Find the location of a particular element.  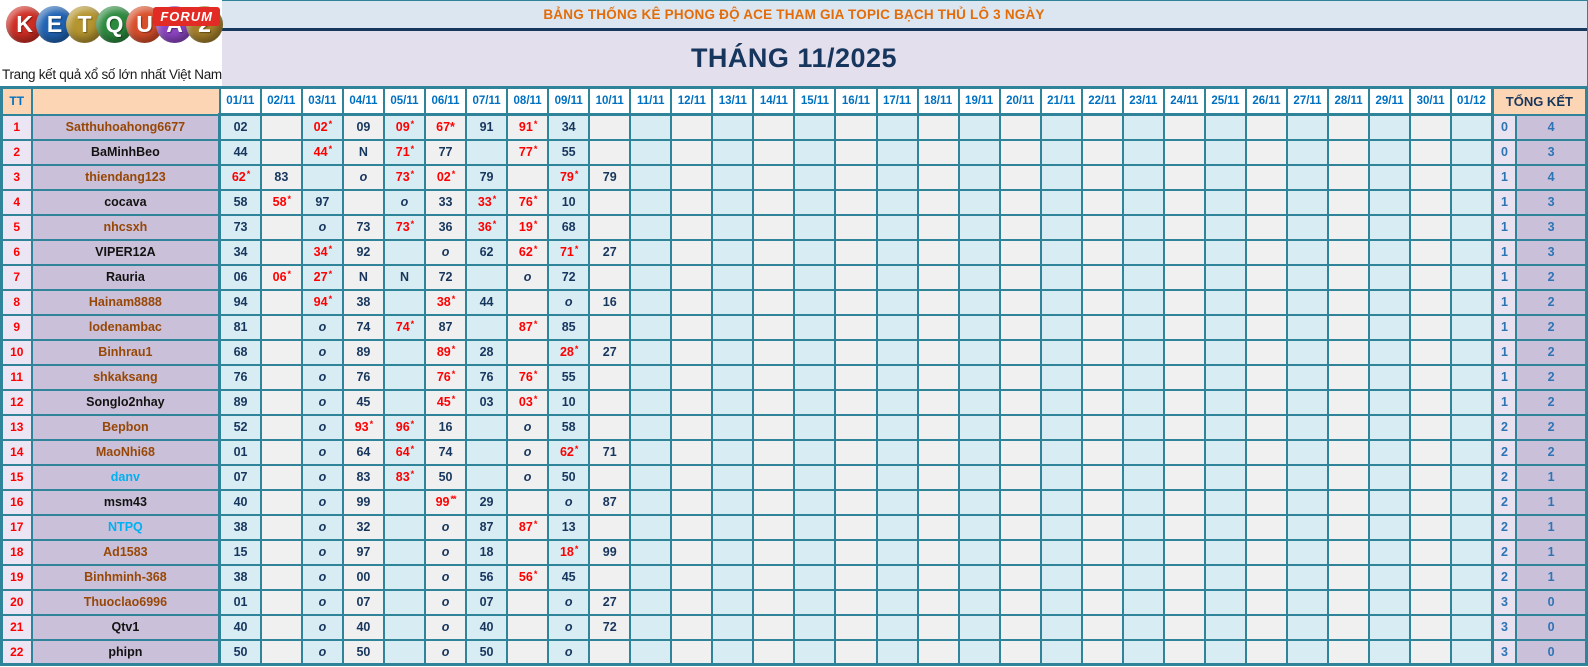

player-row: 7 Rauria 06 06* 27* N N 72 o 72 1 2 is located at coordinates (794, 277).